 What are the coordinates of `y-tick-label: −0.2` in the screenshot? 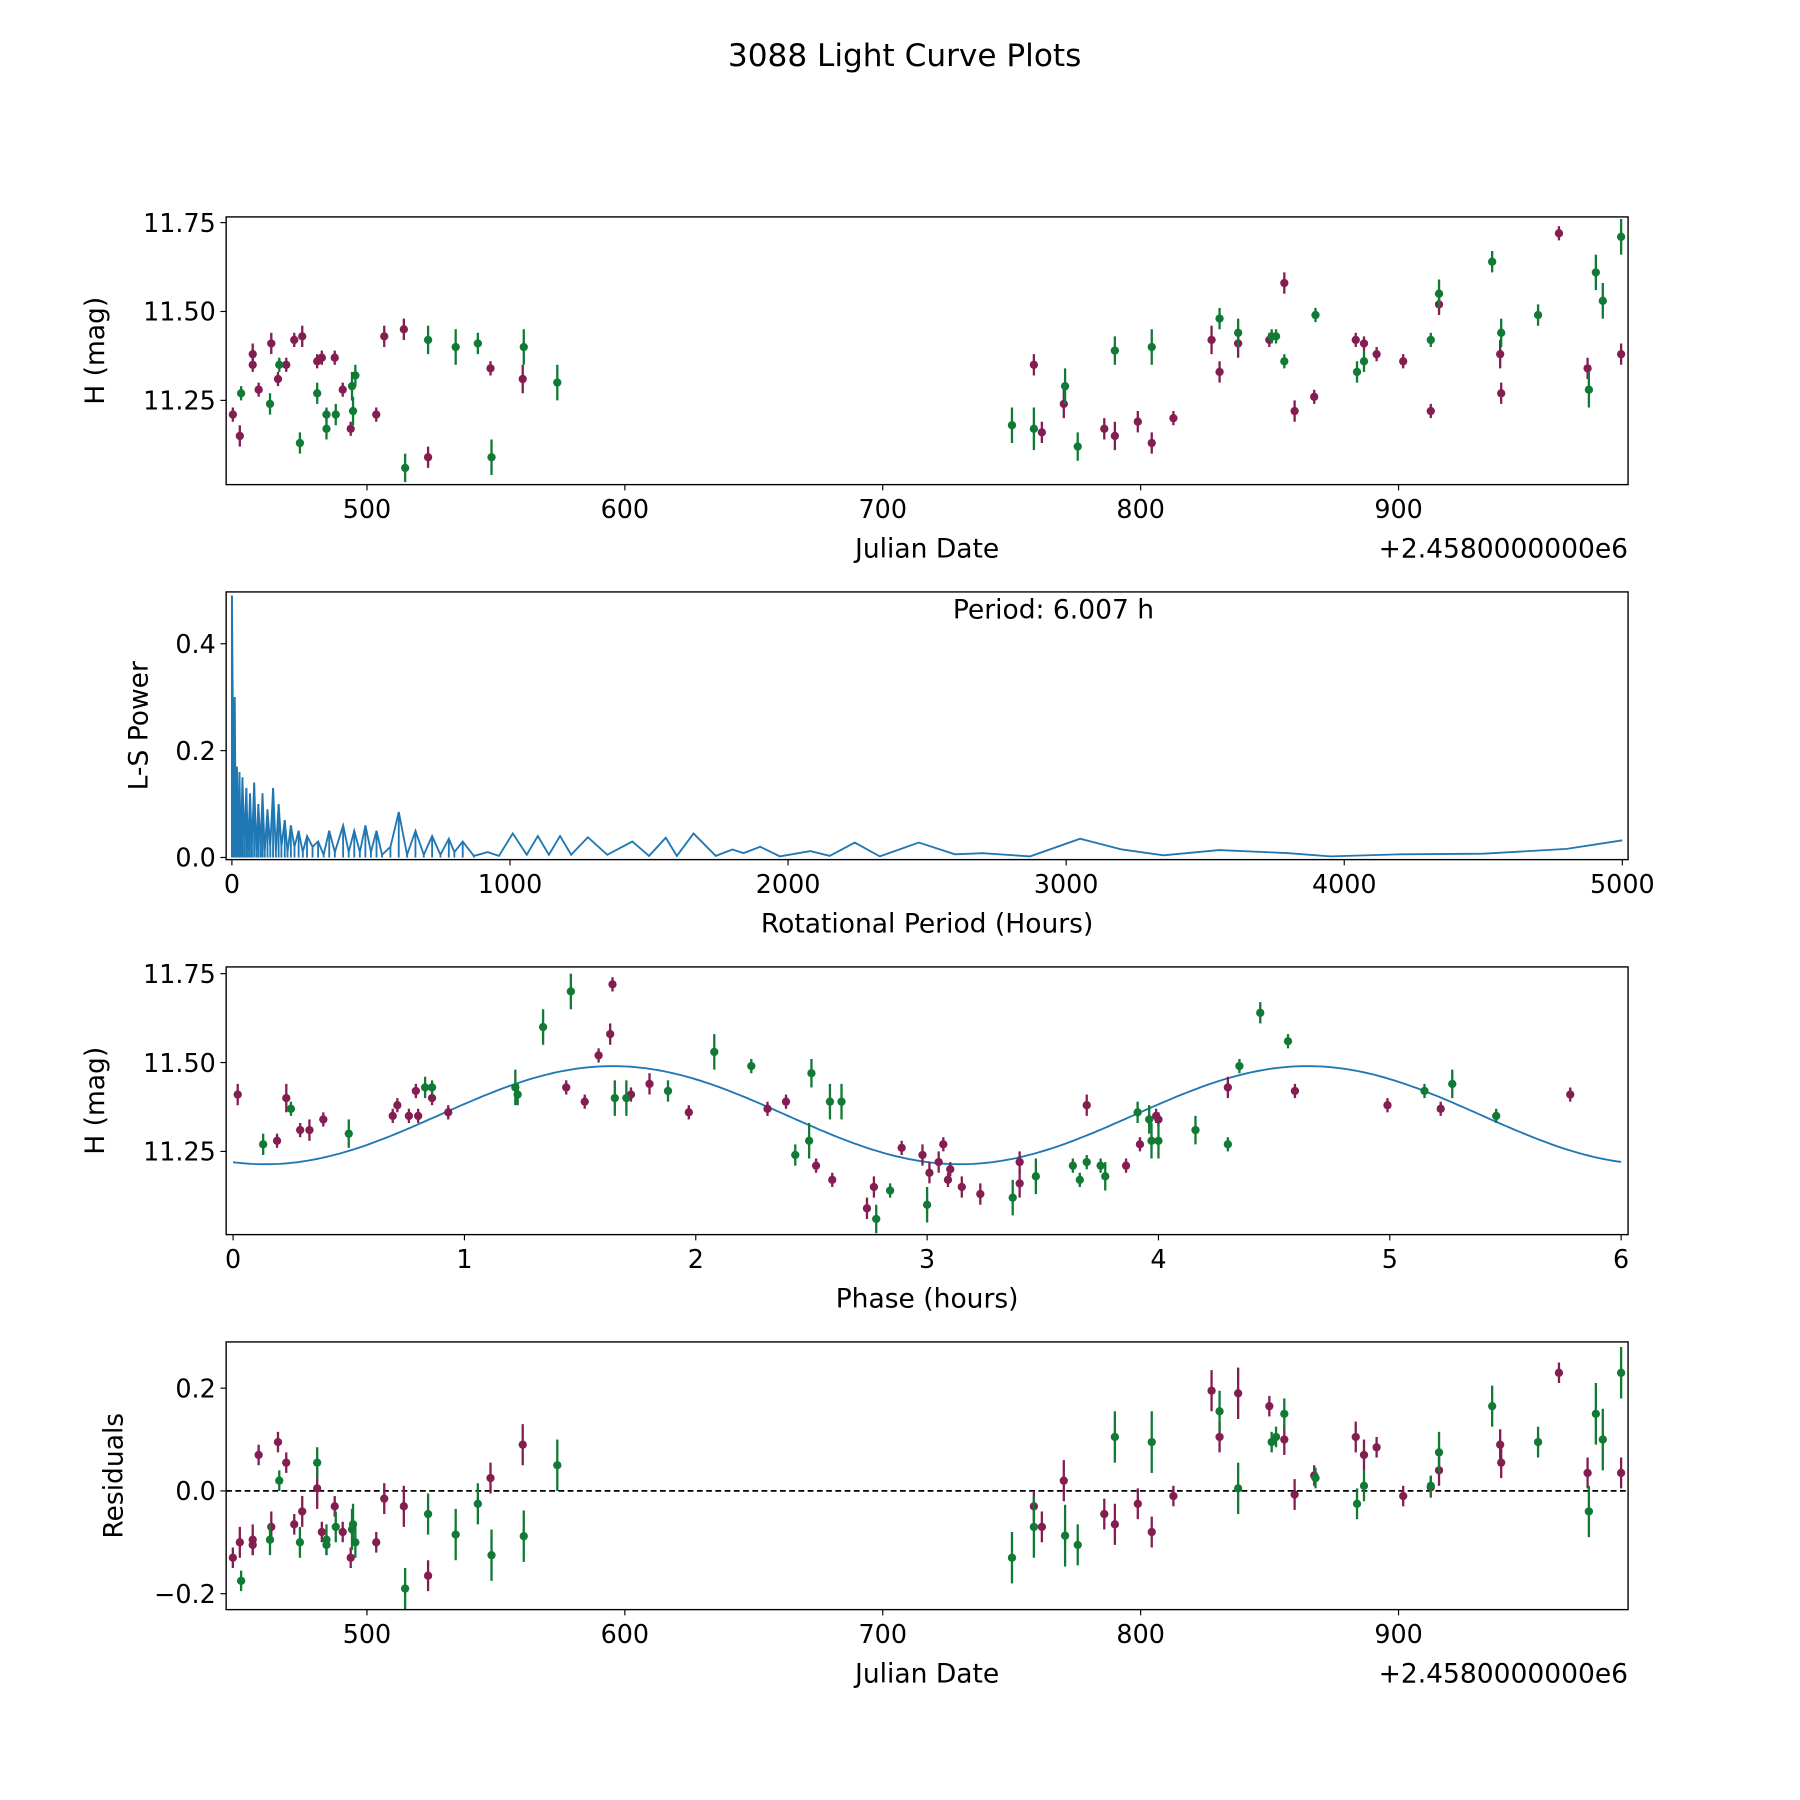 It's located at (185, 1594).